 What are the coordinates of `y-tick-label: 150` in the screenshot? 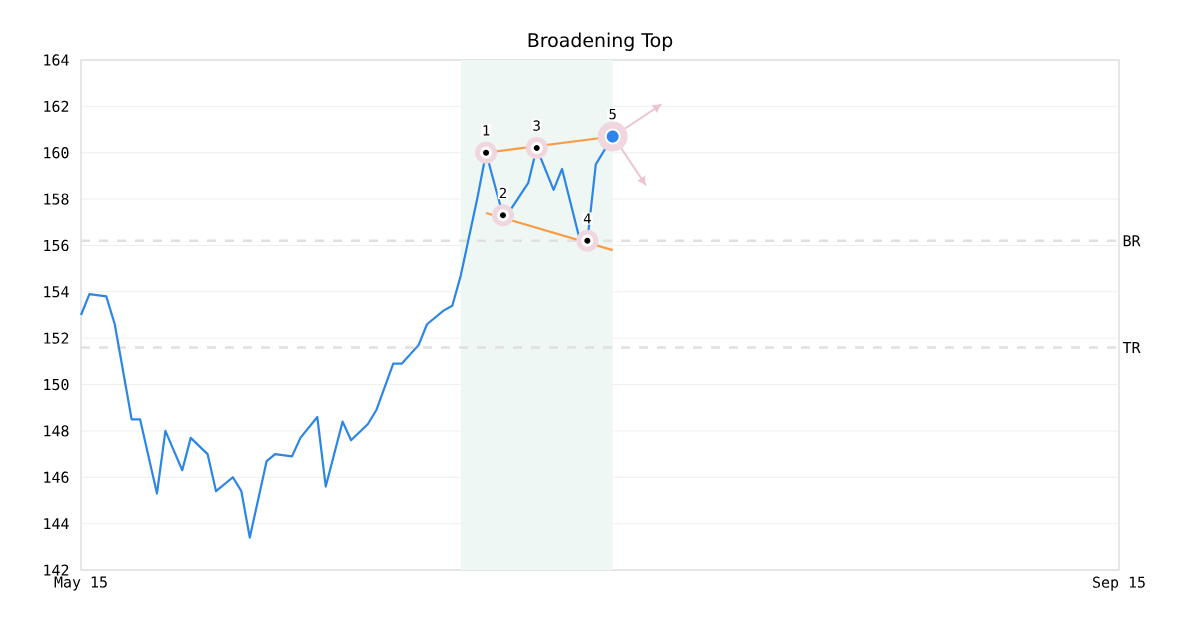 It's located at (56, 384).